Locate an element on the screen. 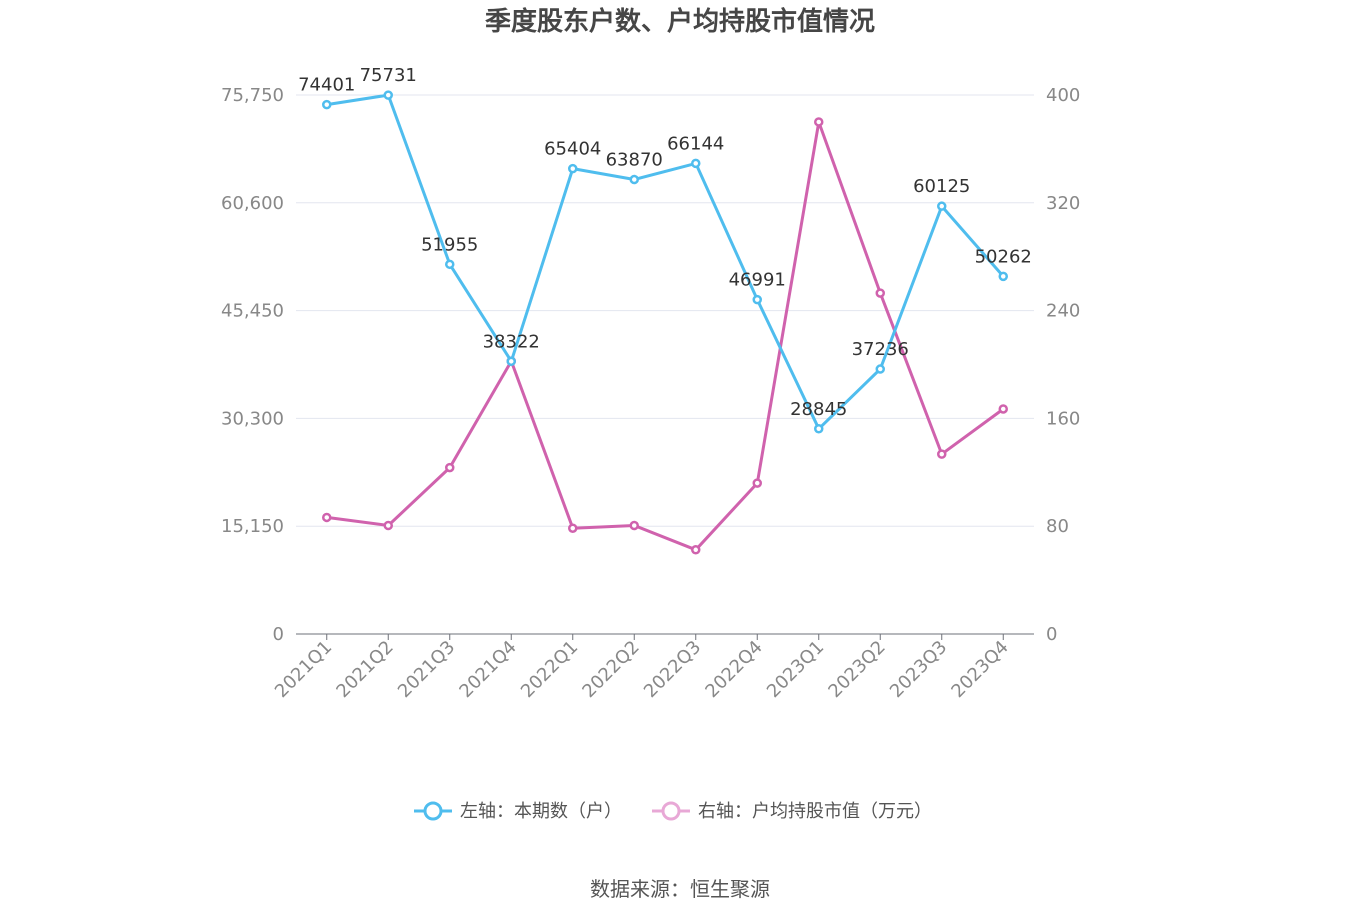 The image size is (1360, 920). data-label: 66144 is located at coordinates (695, 143).